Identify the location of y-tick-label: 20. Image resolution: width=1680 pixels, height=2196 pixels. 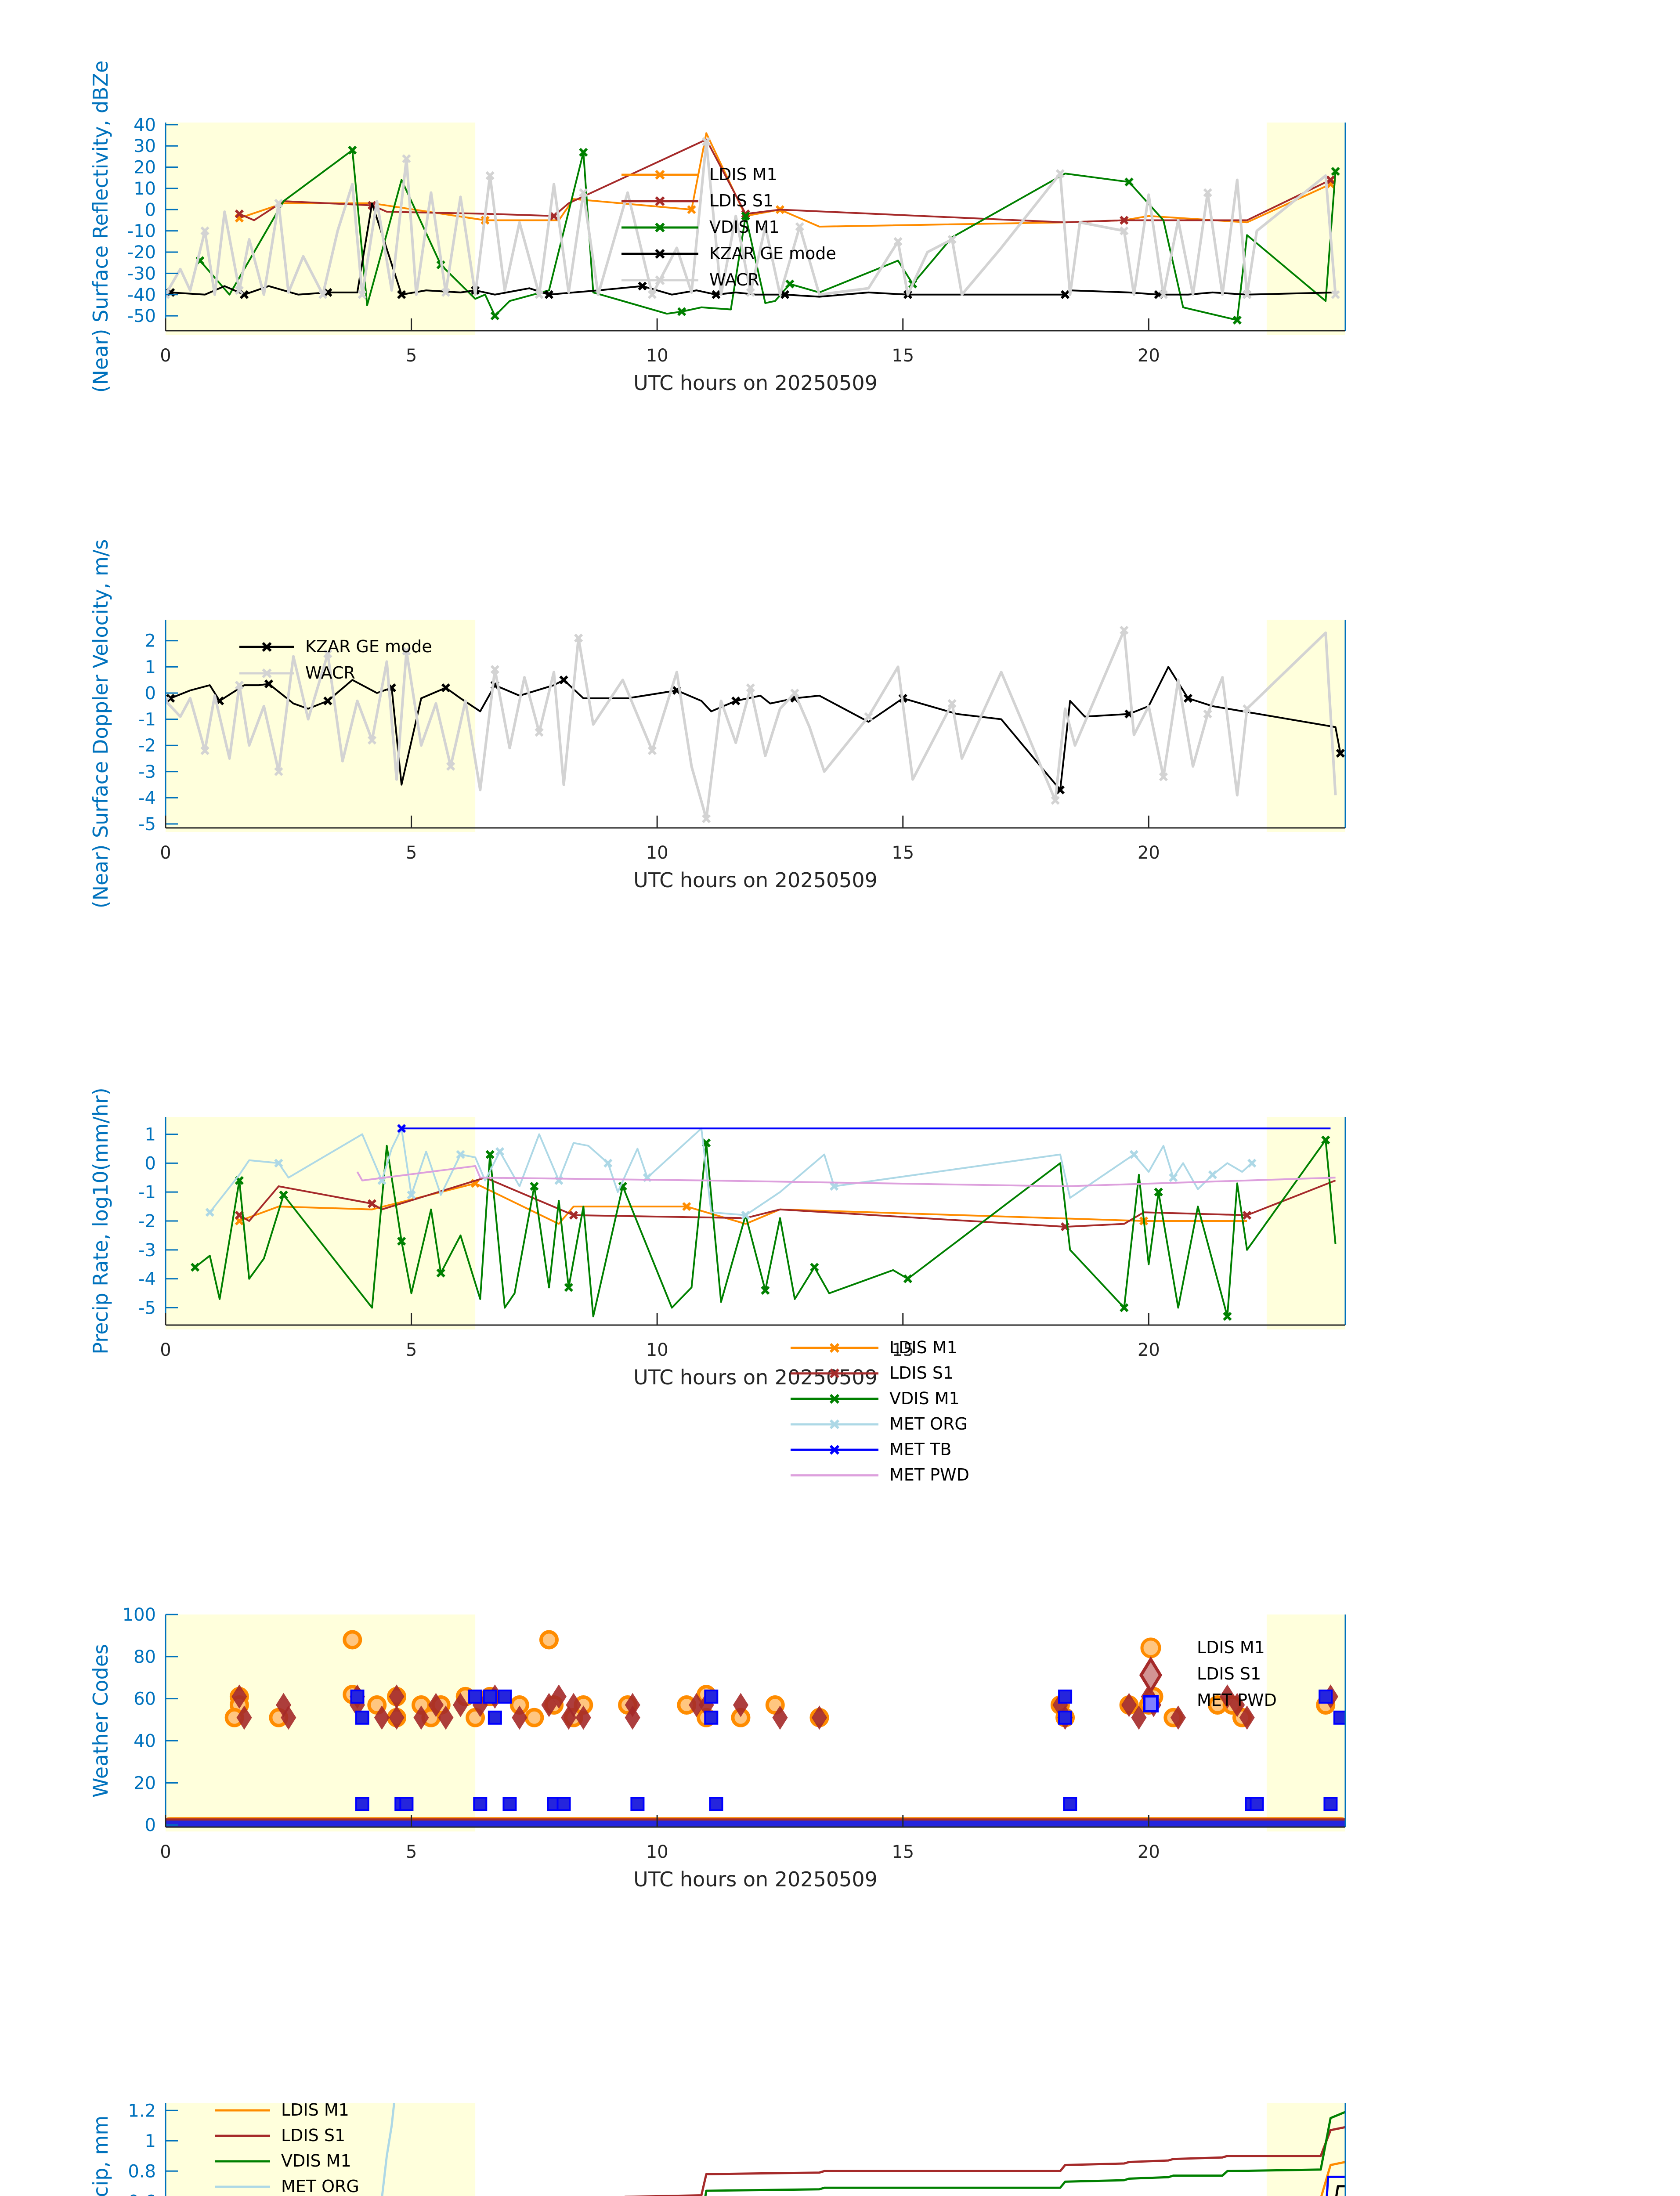
(145, 1783).